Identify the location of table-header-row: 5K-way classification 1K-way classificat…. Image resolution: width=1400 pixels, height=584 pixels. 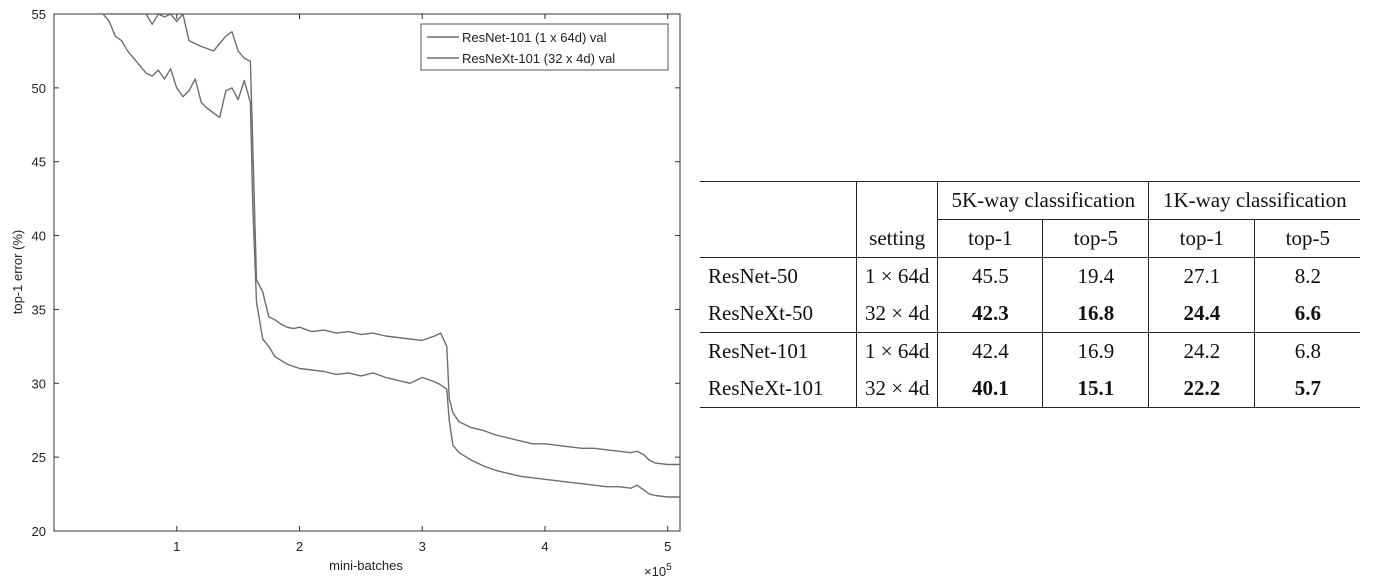
(1030, 200).